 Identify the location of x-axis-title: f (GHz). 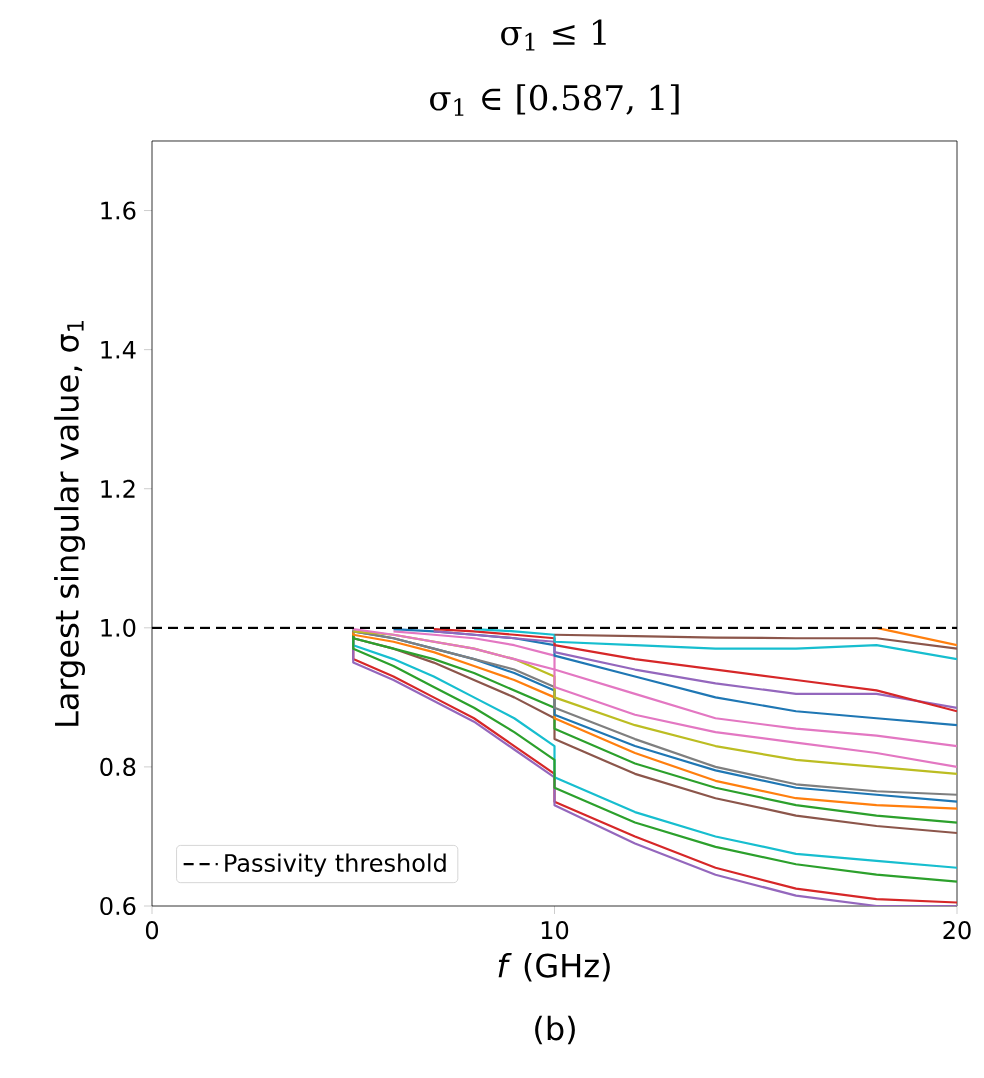
(554, 967).